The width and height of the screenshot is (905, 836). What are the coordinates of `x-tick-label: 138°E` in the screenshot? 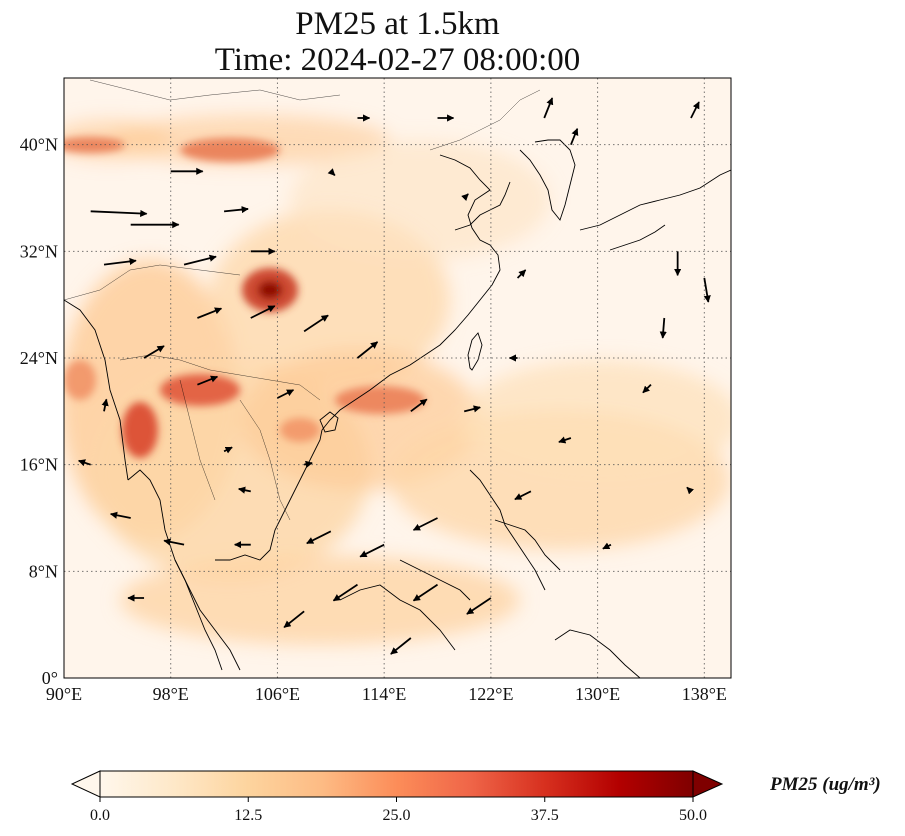 It's located at (704, 694).